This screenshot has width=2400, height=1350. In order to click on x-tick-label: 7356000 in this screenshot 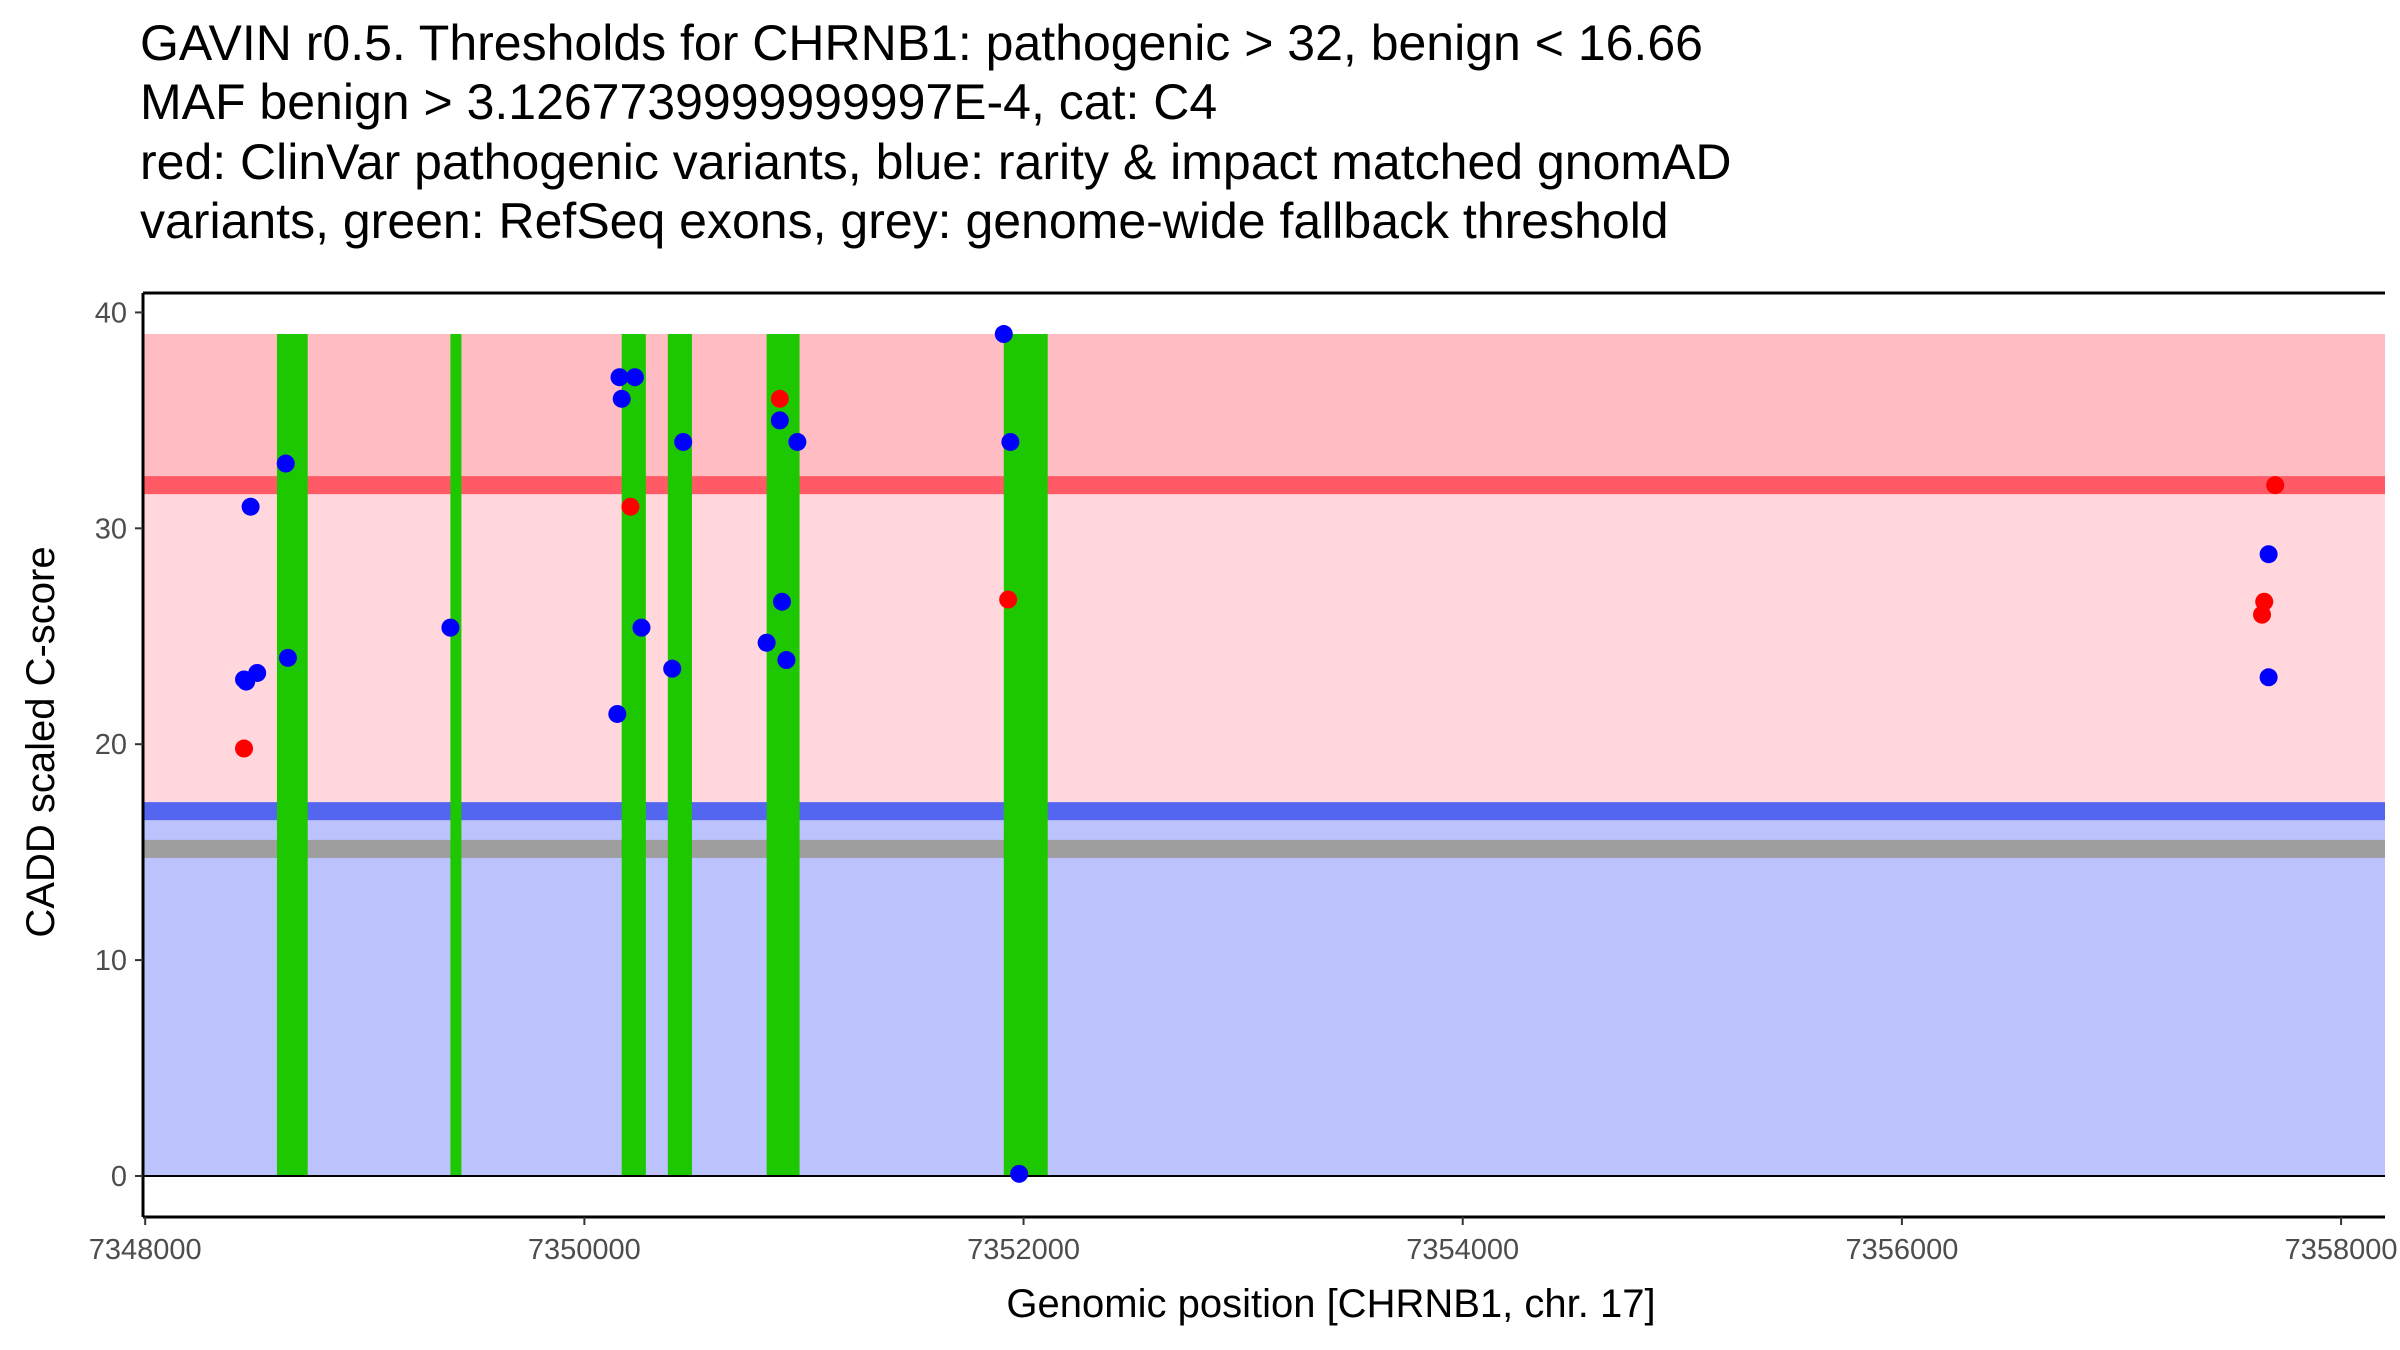, I will do `click(1901, 1250)`.